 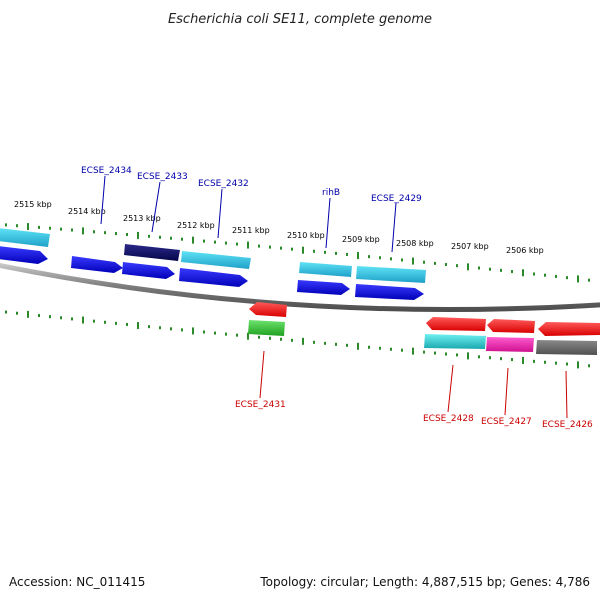 I want to click on gene-label-rihb: rihB, so click(x=331, y=193).